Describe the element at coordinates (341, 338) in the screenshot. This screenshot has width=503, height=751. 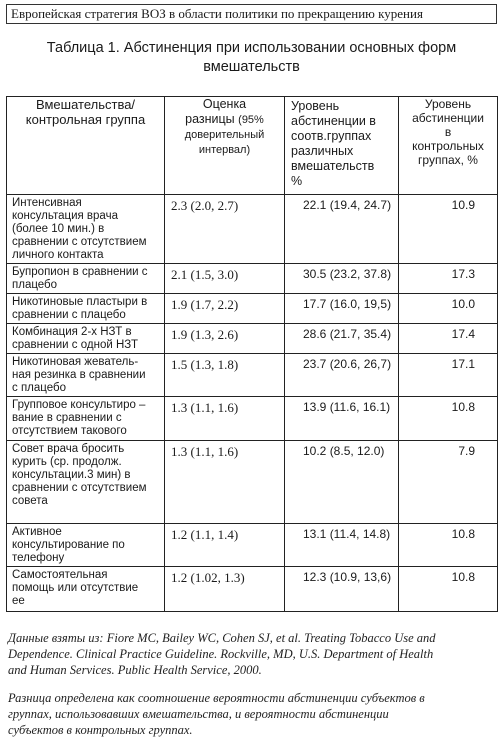
I see `row-intervention-level: 28.6 (21.7, 35.4)` at that location.